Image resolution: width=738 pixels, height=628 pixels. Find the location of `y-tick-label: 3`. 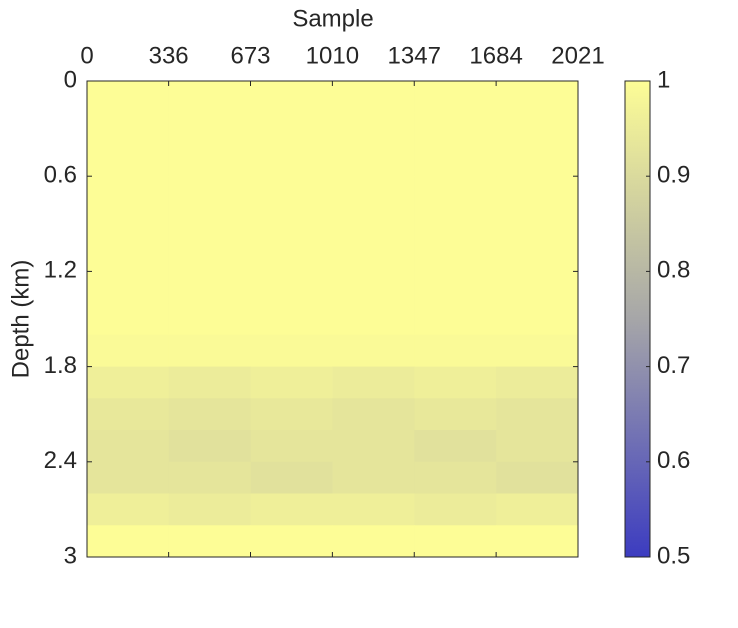

y-tick-label: 3 is located at coordinates (70, 555).